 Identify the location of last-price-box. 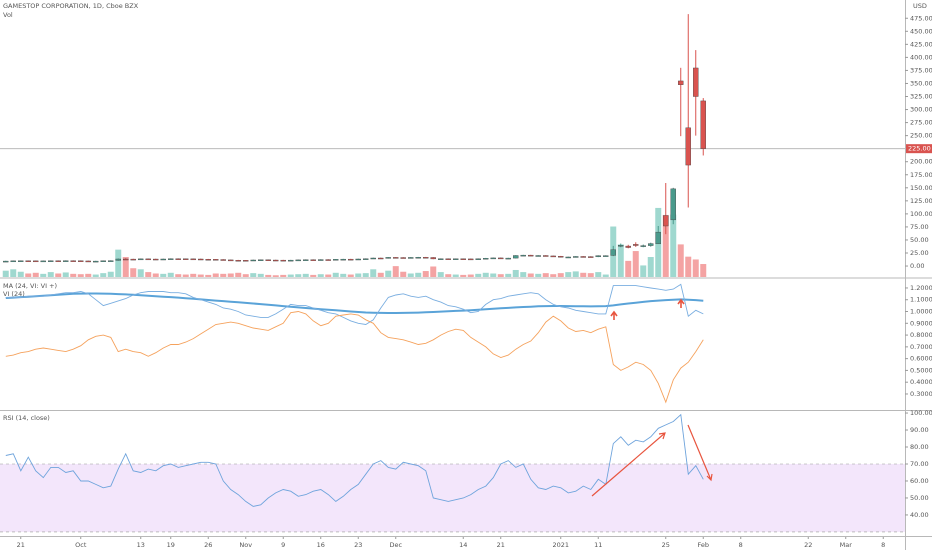
(919, 149).